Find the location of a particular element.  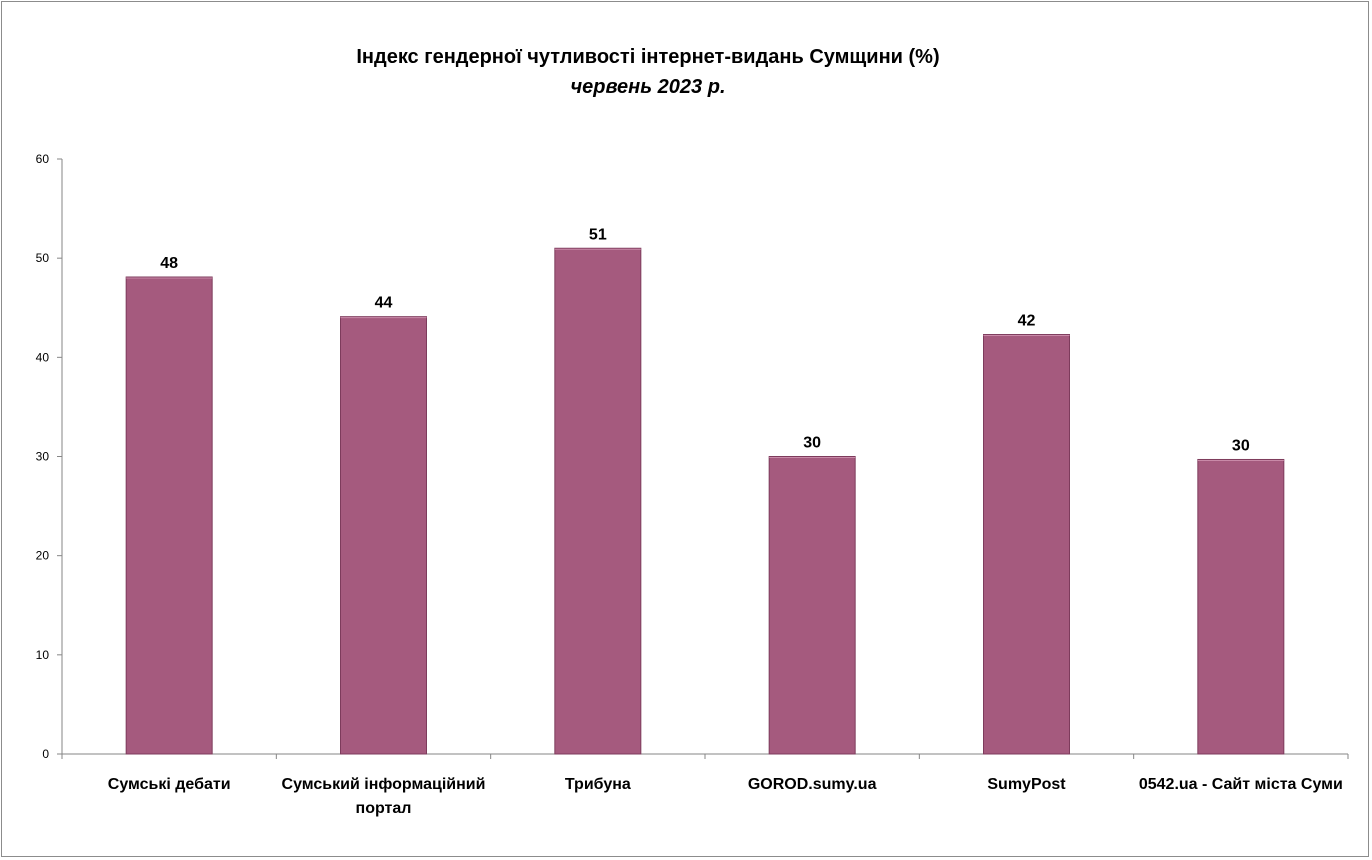

x-category-label: SumyPost is located at coordinates (1026, 784).